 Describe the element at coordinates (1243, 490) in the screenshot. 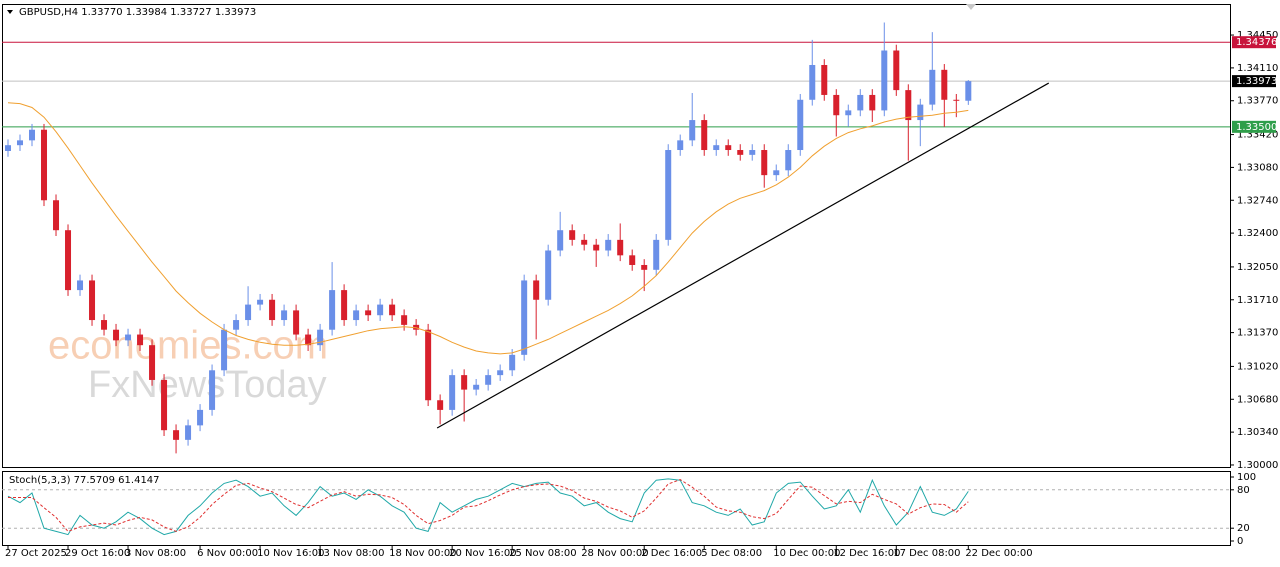

I see `indicator-tick-label: 80` at that location.